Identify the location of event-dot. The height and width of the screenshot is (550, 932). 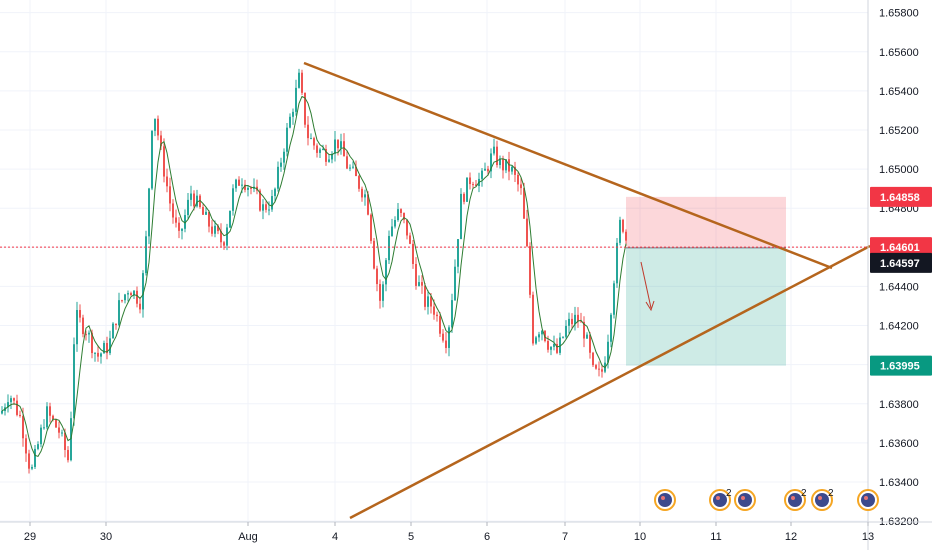
(718, 498).